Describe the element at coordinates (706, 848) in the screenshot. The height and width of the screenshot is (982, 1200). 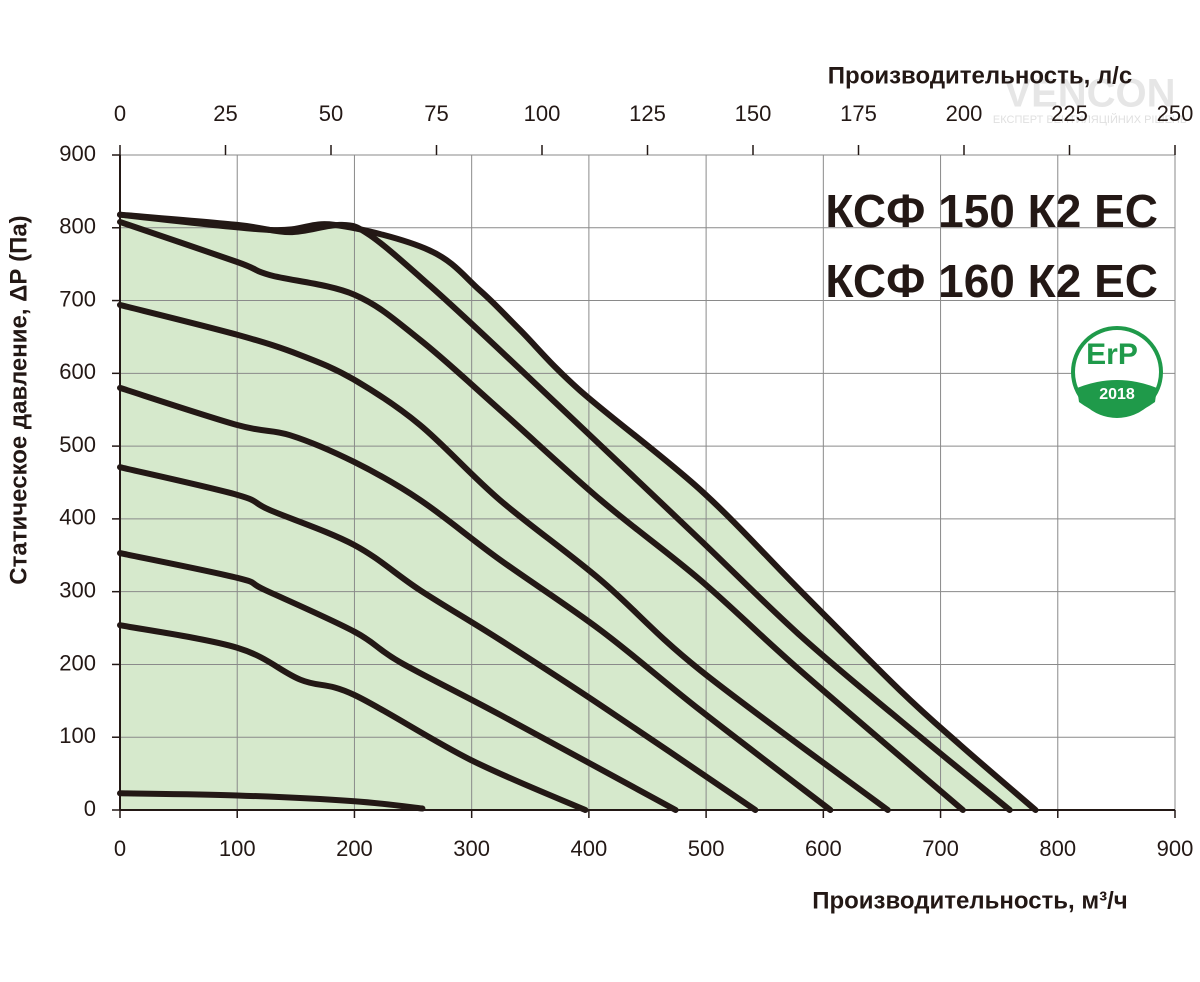
I see `x-tick-label: 500` at that location.